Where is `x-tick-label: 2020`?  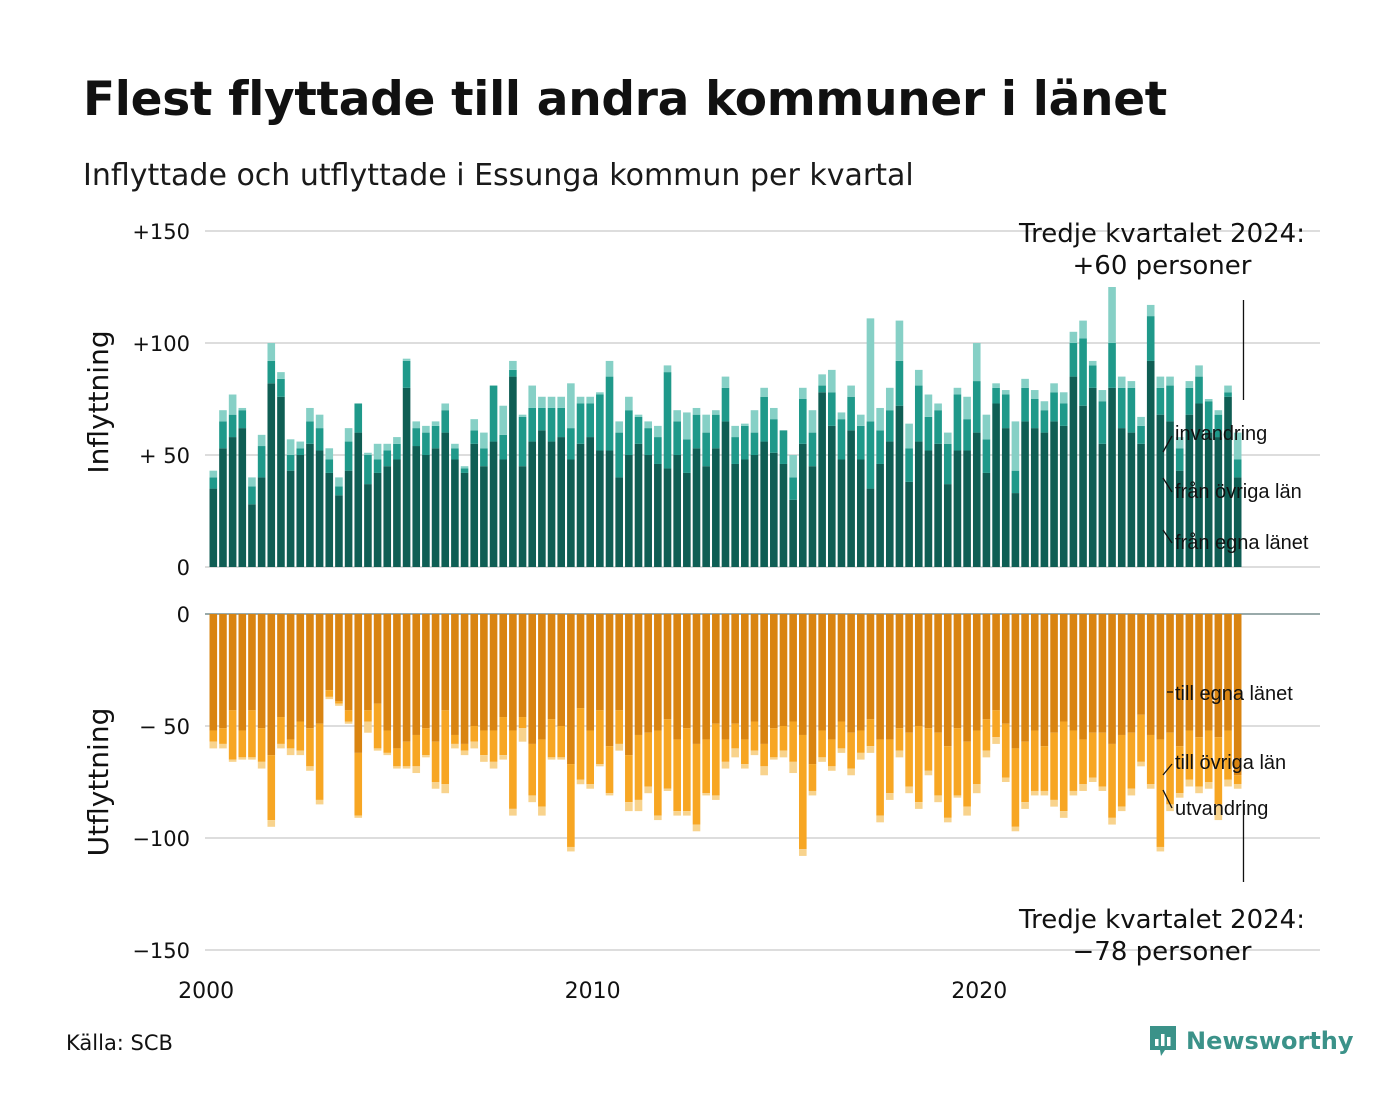
x-tick-label: 2020 is located at coordinates (979, 991).